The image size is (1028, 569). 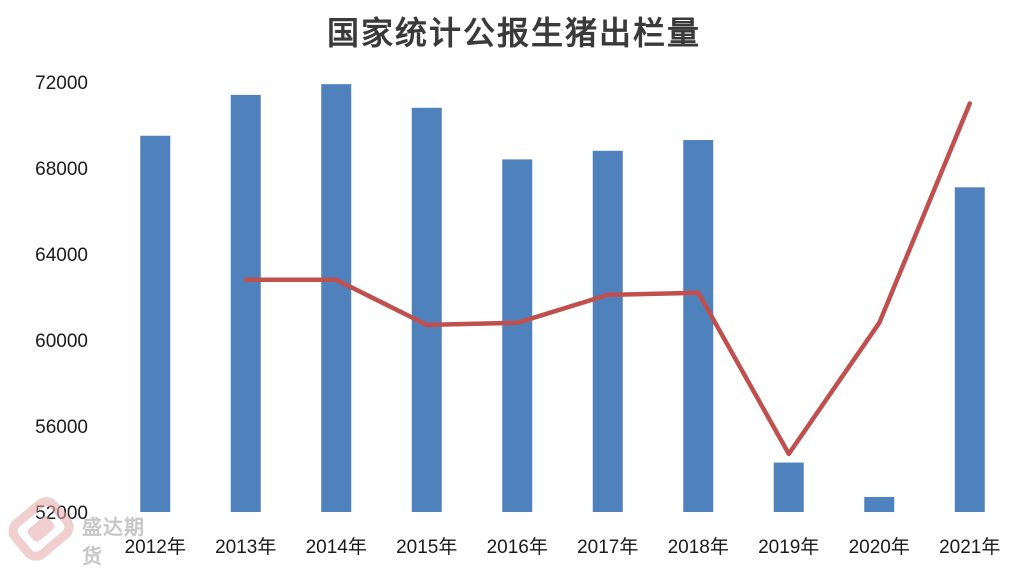 What do you see at coordinates (969, 547) in the screenshot?
I see `x-tick-label: 2021年` at bounding box center [969, 547].